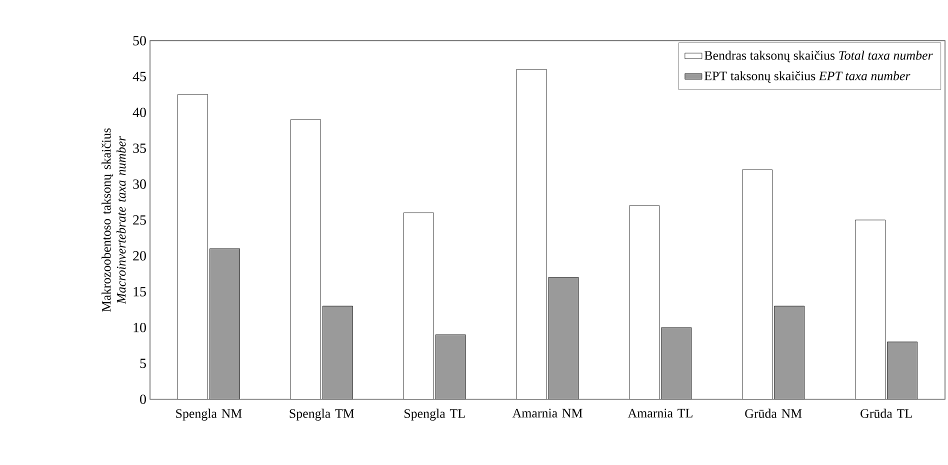 The image size is (948, 465). What do you see at coordinates (114, 220) in the screenshot?
I see `y-axis-title: Makrozoobentoso taksonų skaičius Macroinvertebrate taxa number` at bounding box center [114, 220].